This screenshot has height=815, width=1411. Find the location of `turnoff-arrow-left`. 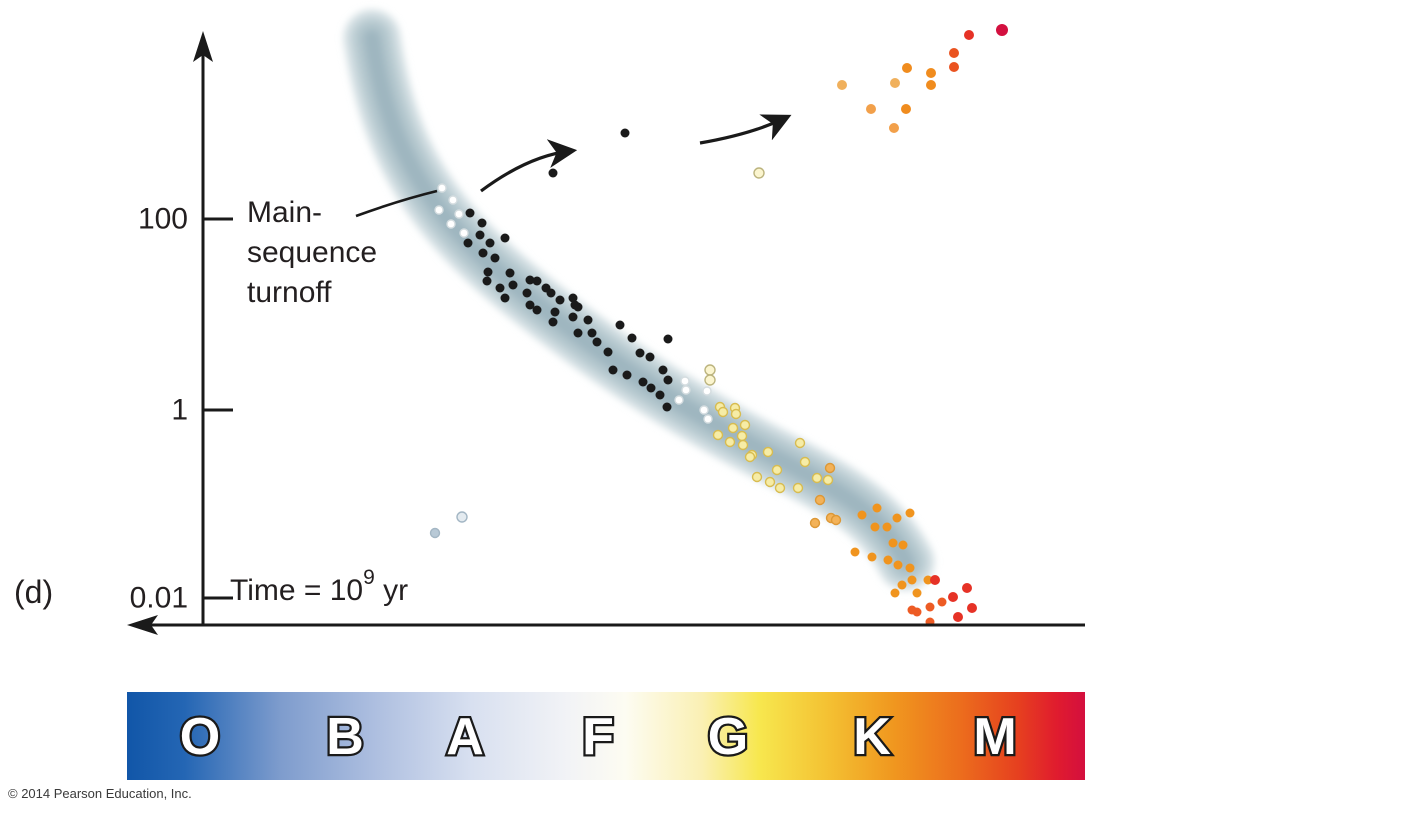

turnoff-arrow-left is located at coordinates (529, 166).